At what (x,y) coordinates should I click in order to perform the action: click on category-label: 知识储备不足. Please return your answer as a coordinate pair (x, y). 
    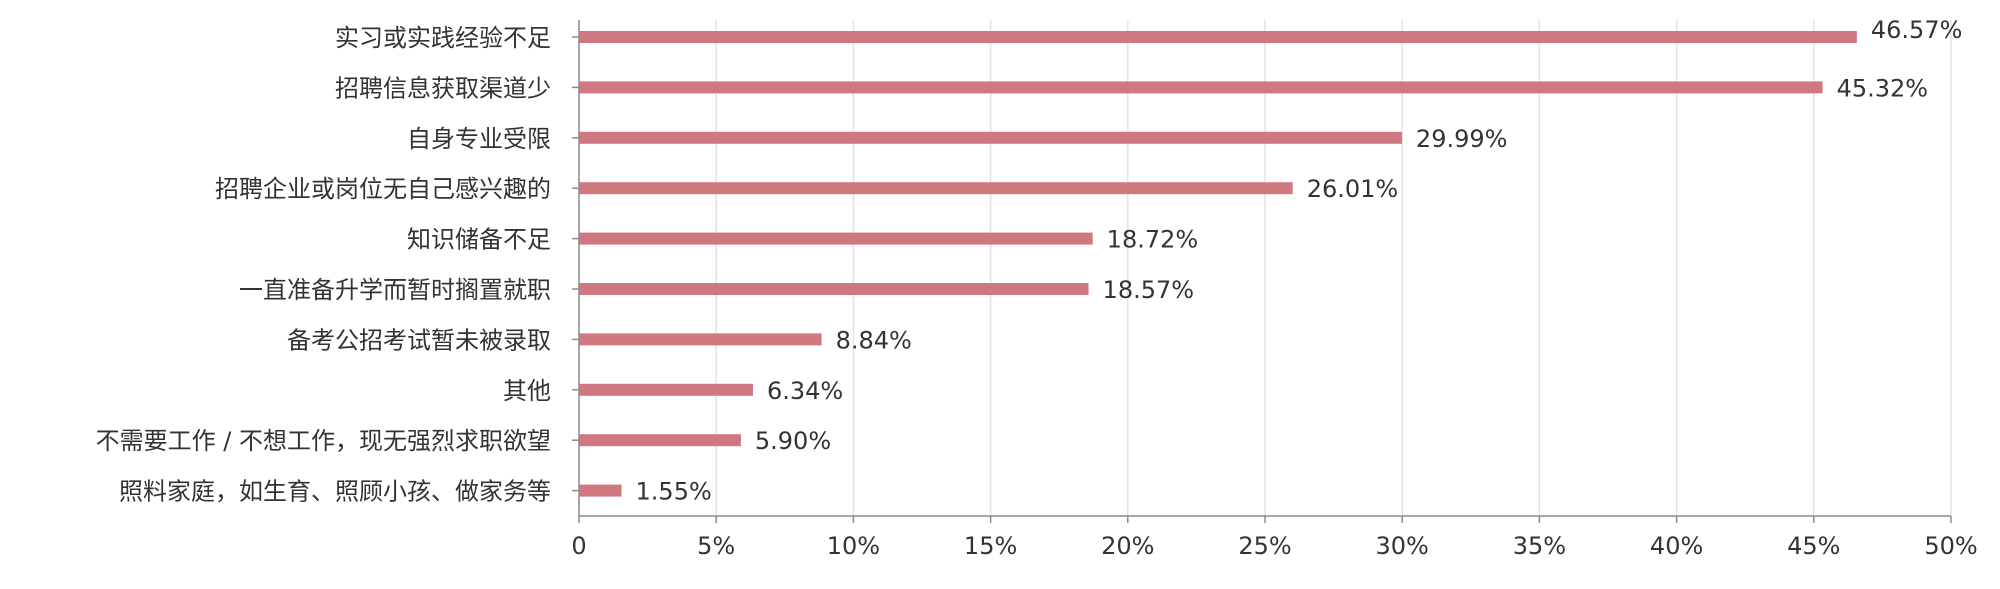
    Looking at the image, I should click on (479, 240).